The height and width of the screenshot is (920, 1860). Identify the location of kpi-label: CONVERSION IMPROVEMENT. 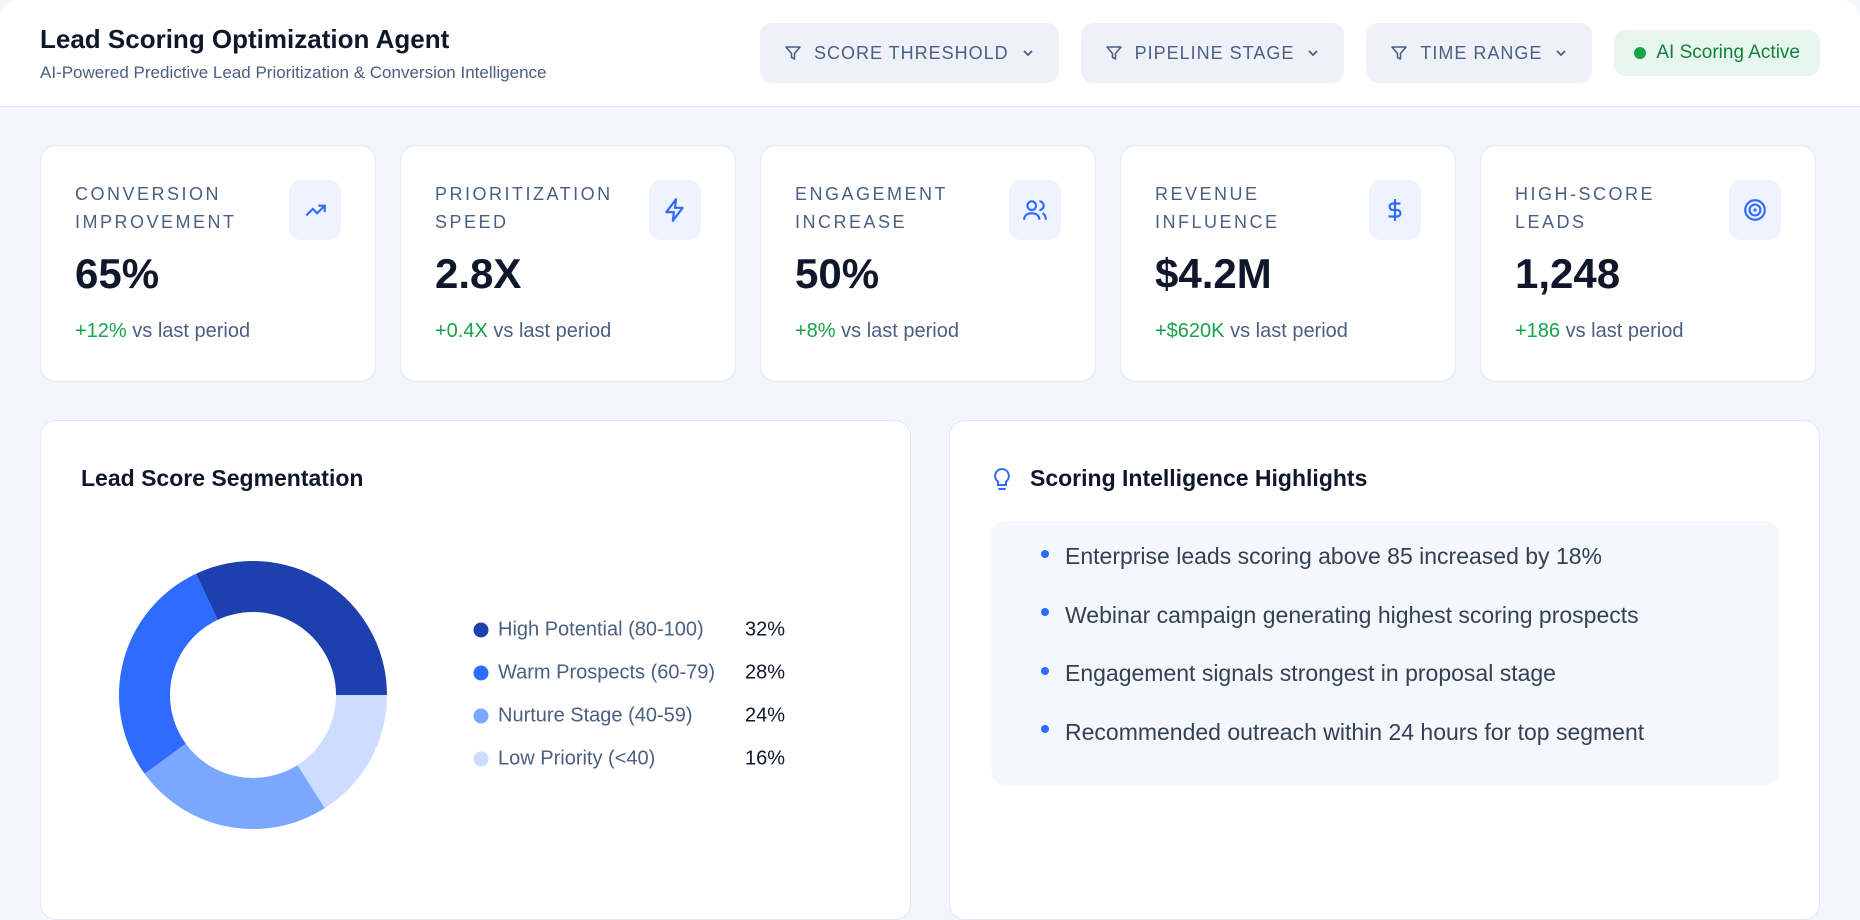
(156, 208).